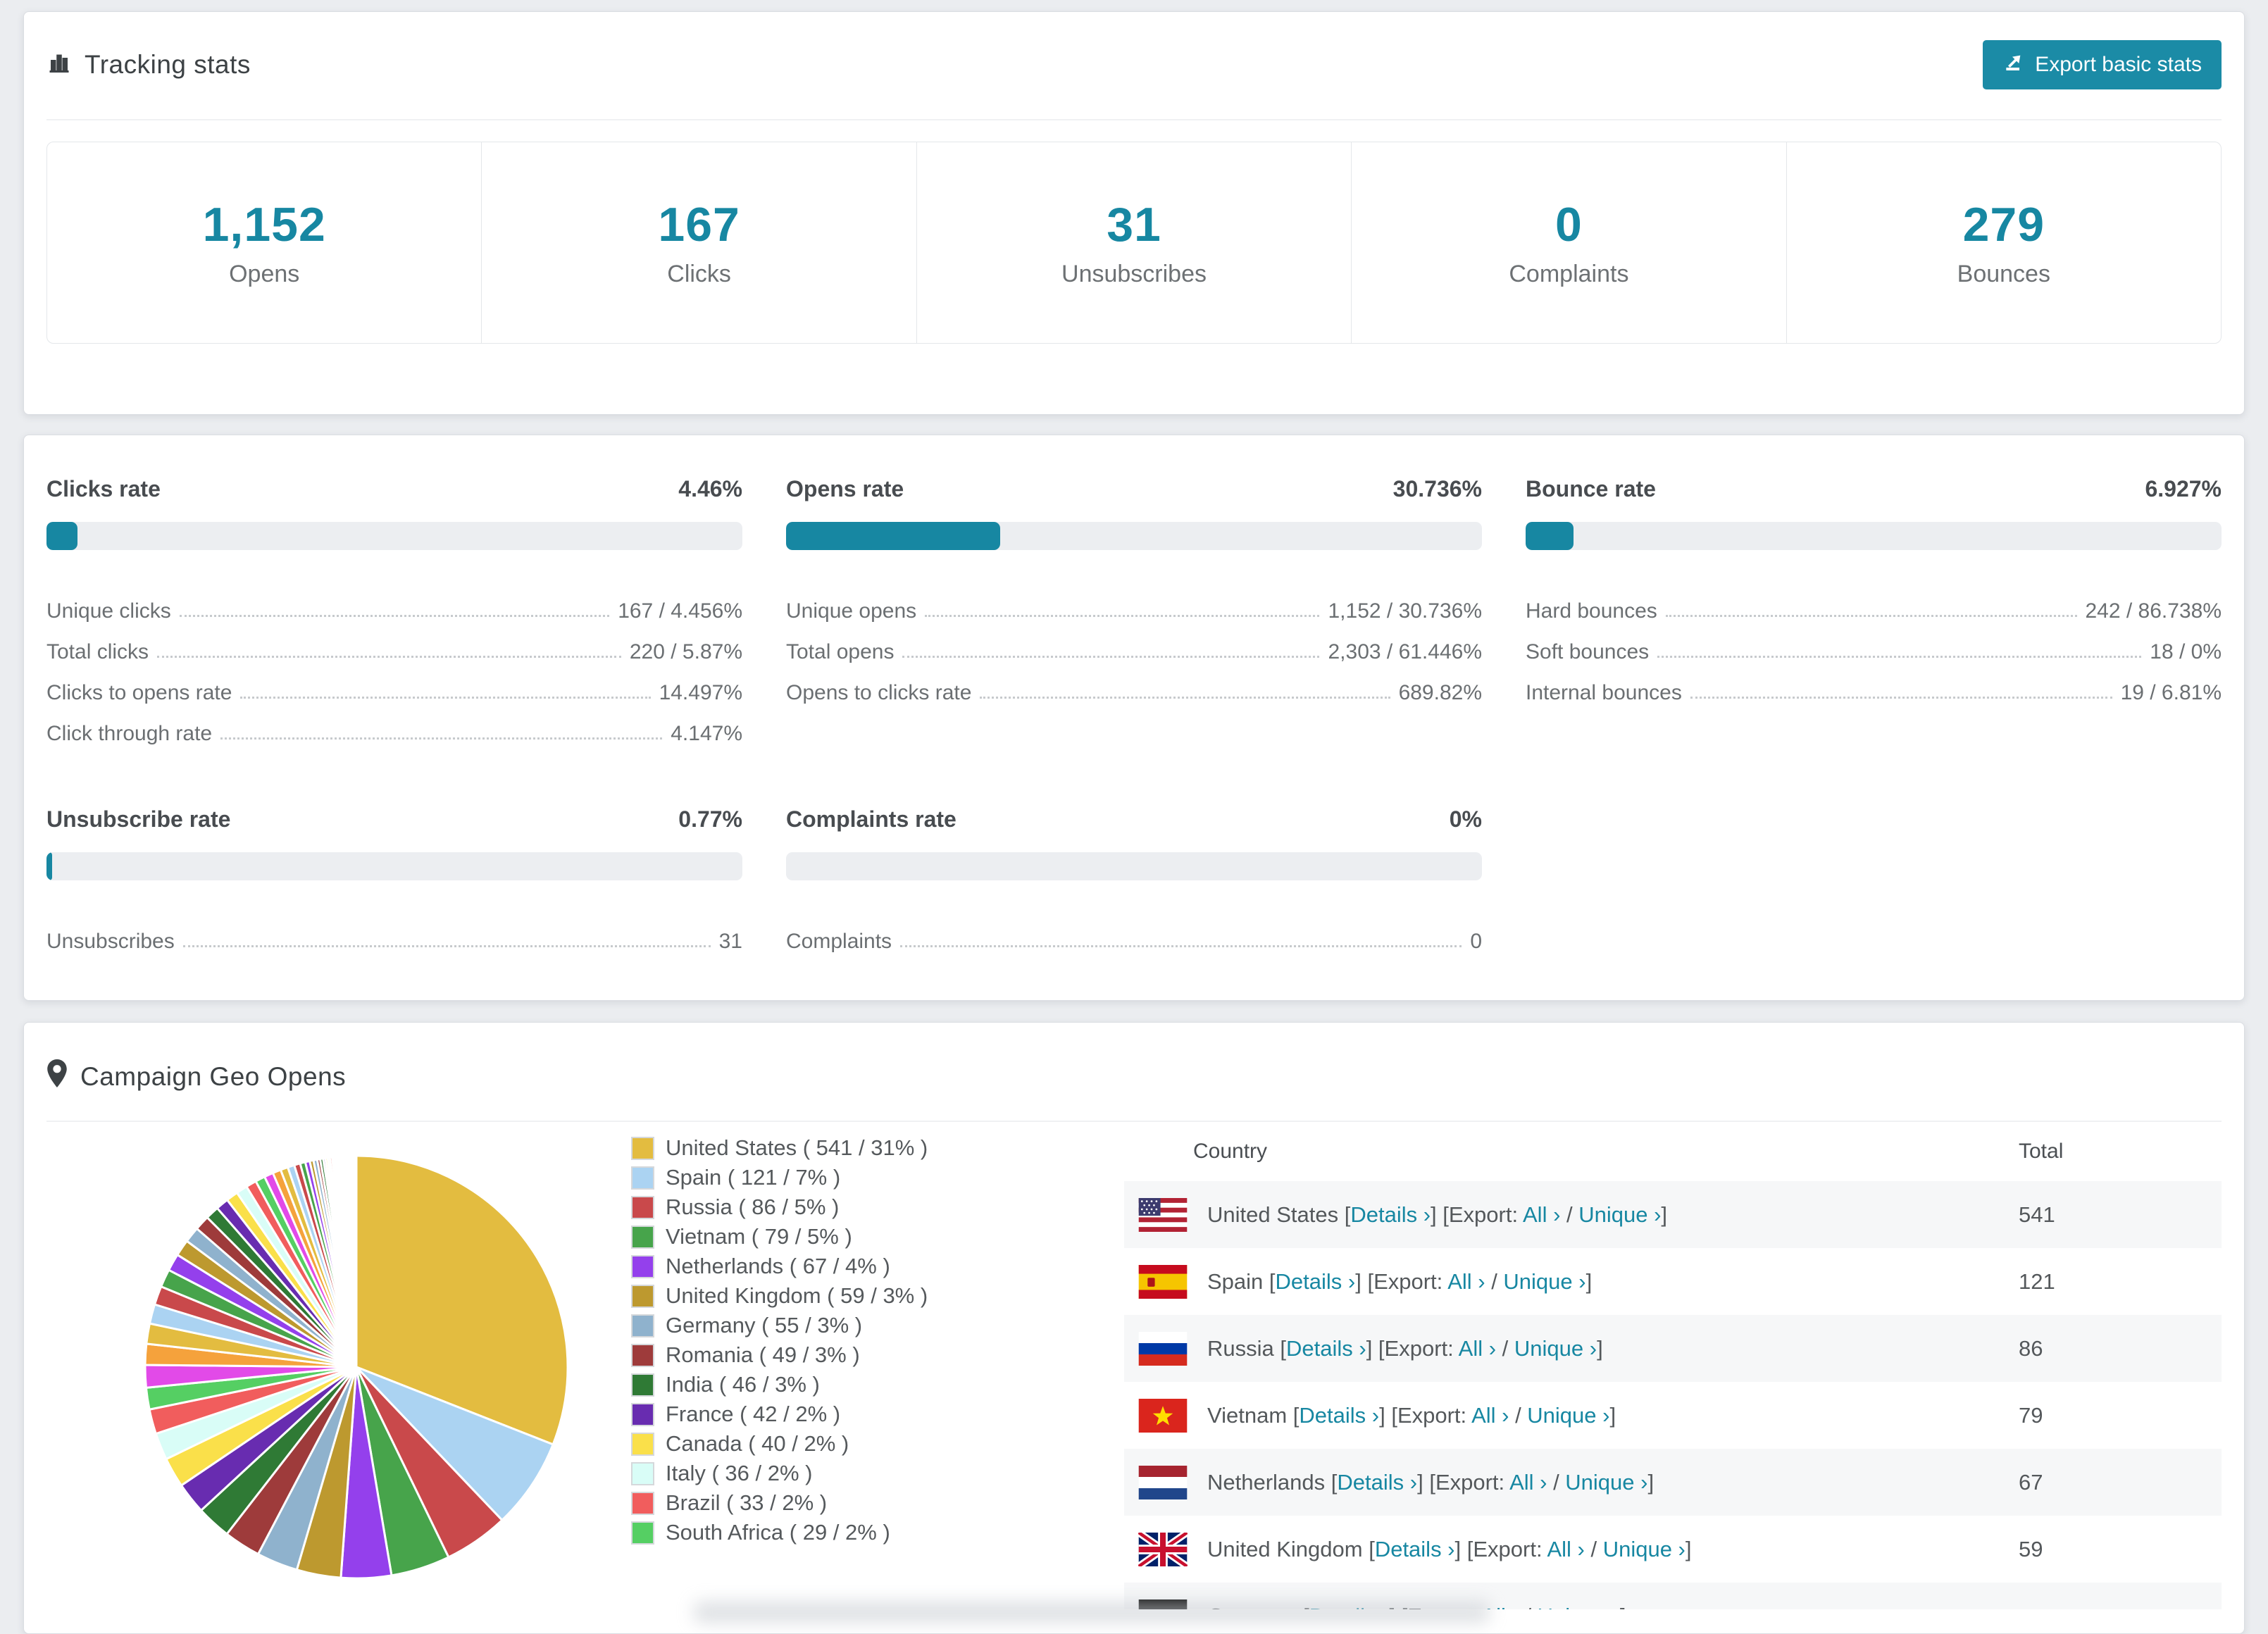 This screenshot has height=1634, width=2268. What do you see at coordinates (59, 65) in the screenshot?
I see `bar-chart-icon` at bounding box center [59, 65].